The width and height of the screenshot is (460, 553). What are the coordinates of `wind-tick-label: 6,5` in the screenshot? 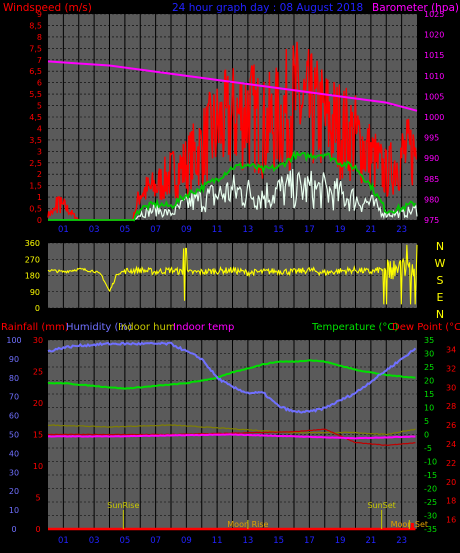 It's located at (35, 71).